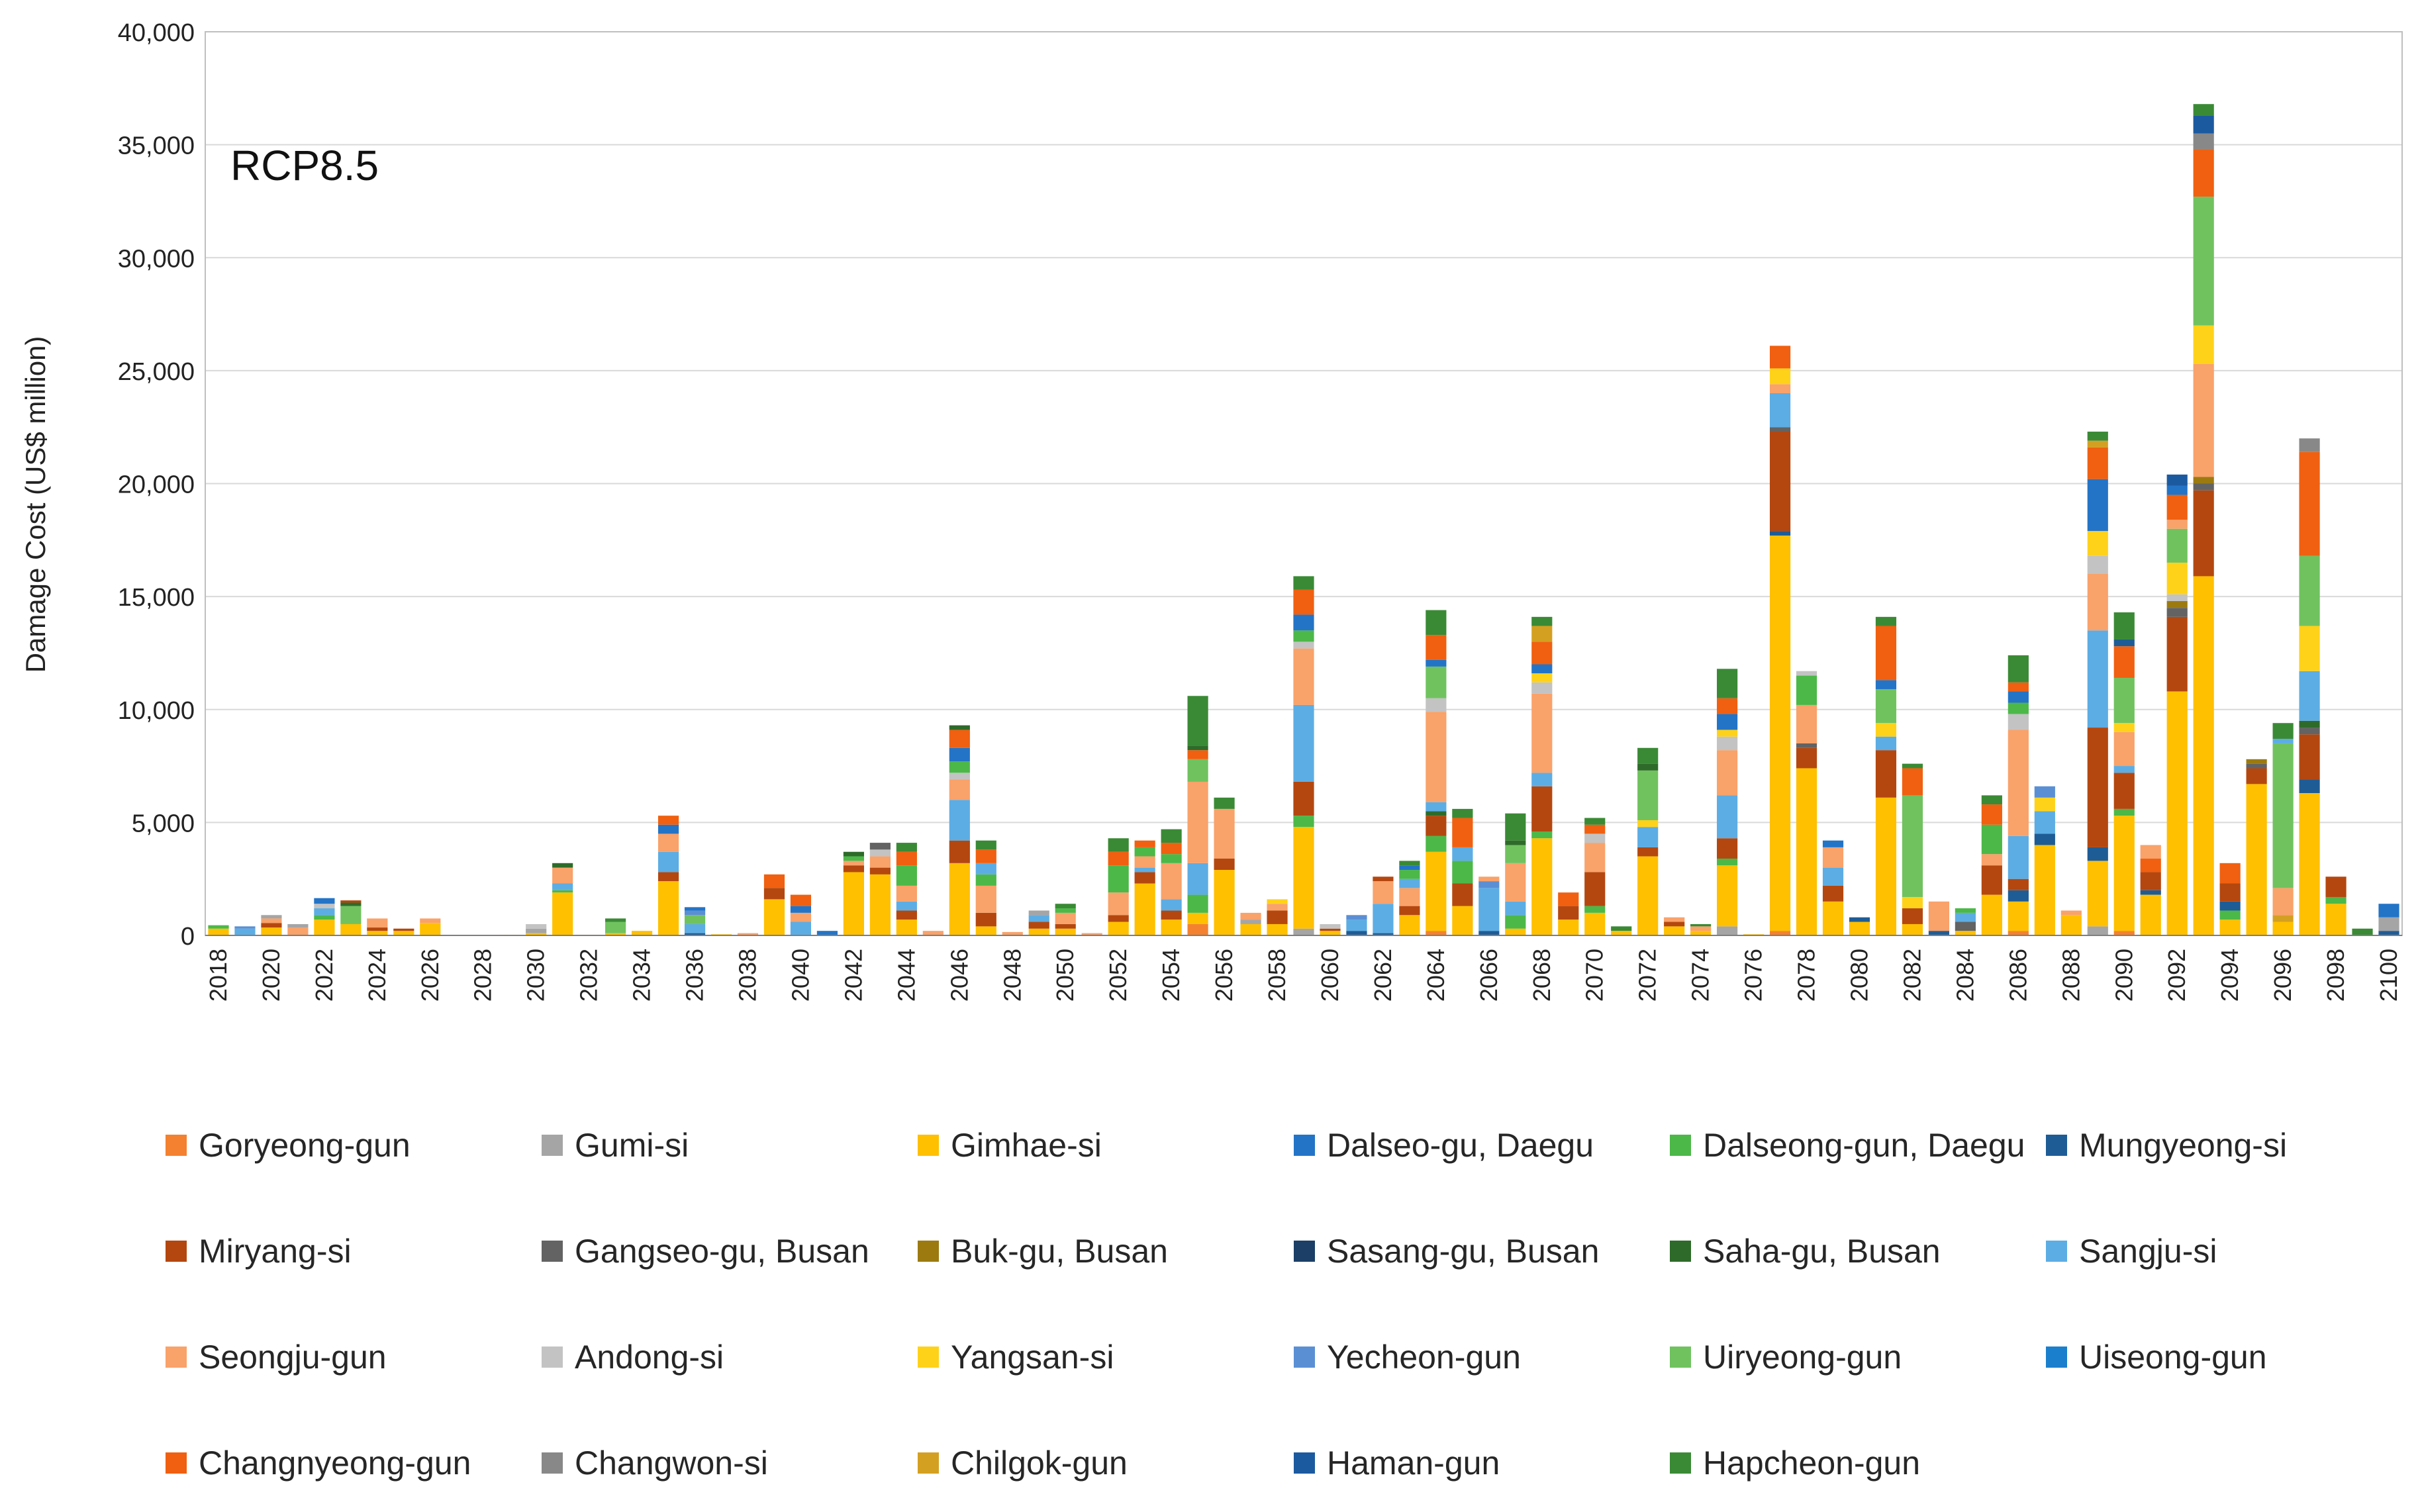  Describe the element at coordinates (1966, 922) in the screenshot. I see `bar-stack-2084` at that location.